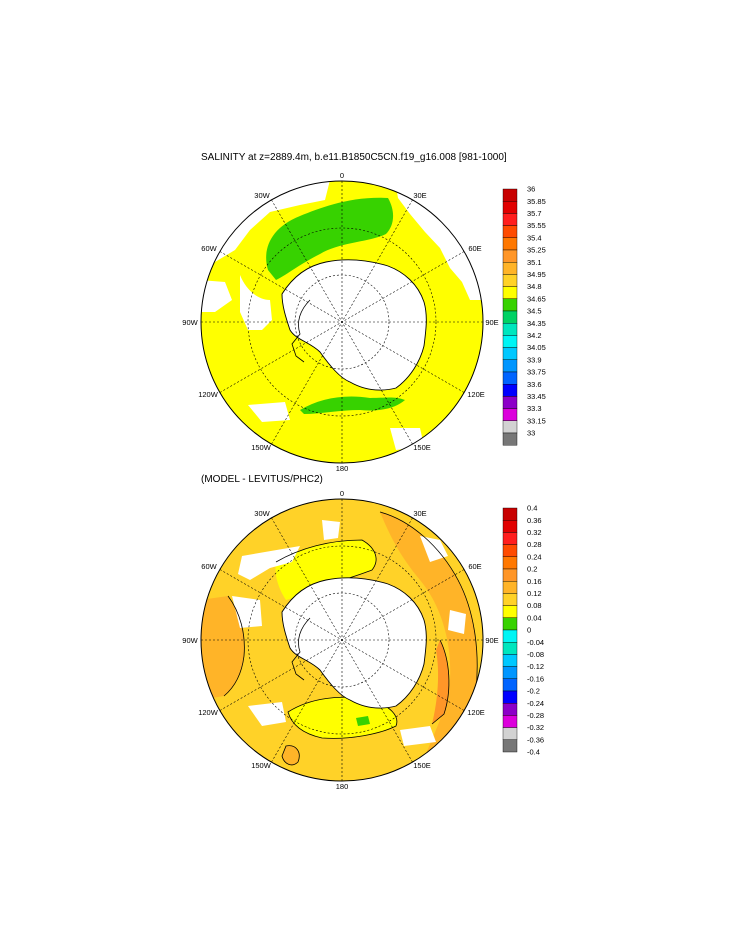  Describe the element at coordinates (534, 384) in the screenshot. I see `colorbar-tick-label: 33.6` at that location.